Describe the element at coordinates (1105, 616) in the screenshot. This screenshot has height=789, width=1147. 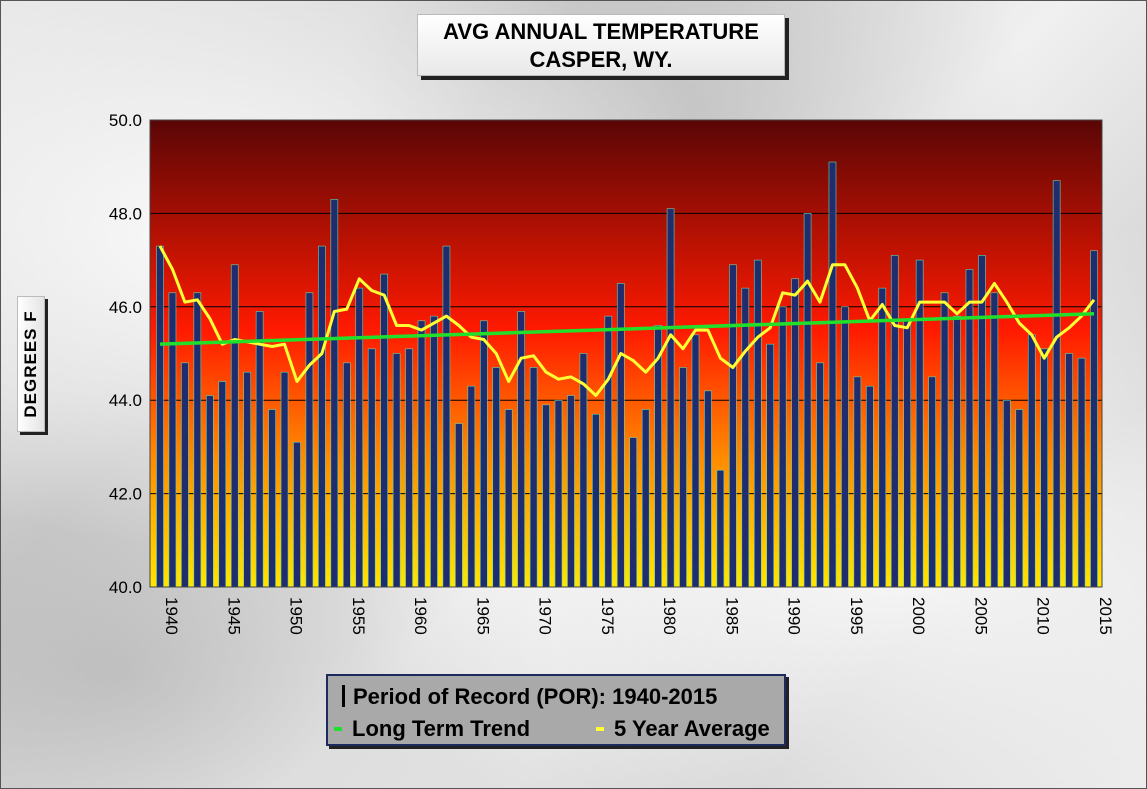
I see `x-tick-label: 2015` at that location.